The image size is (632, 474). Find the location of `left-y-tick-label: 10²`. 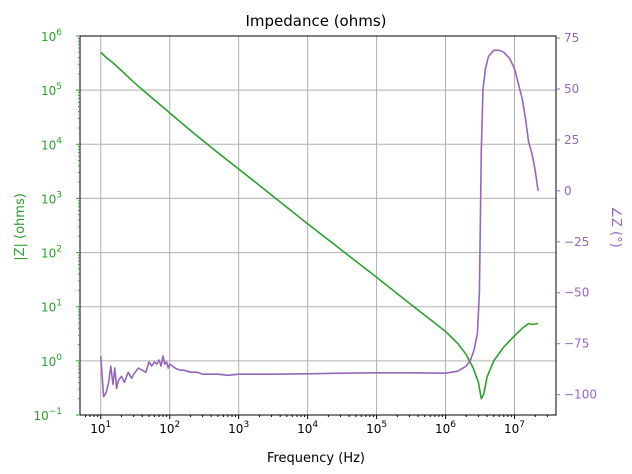

left-y-tick-label: 10² is located at coordinates (51, 253).